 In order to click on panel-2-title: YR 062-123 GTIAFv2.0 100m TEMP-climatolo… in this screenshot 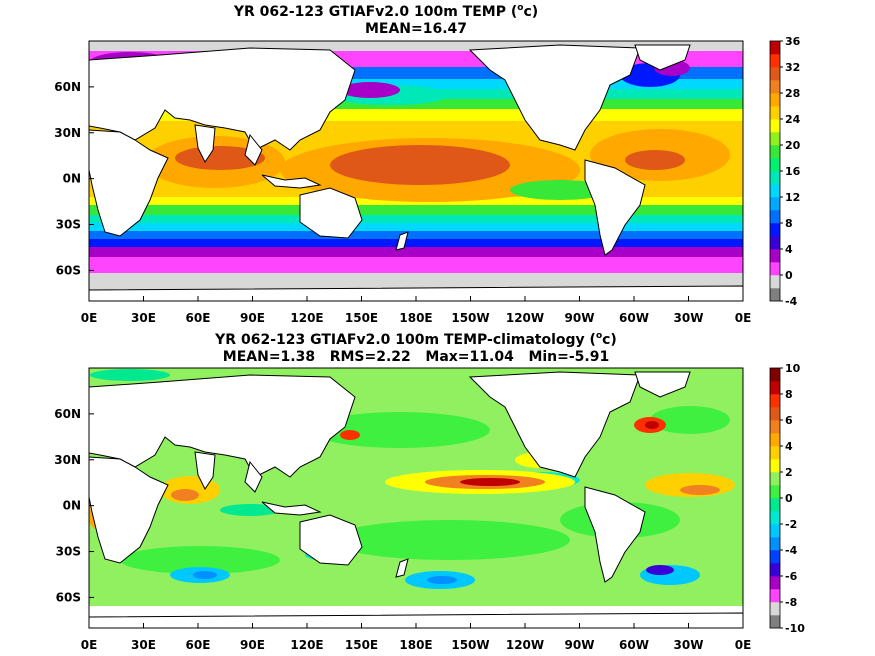, I will do `click(415, 339)`.